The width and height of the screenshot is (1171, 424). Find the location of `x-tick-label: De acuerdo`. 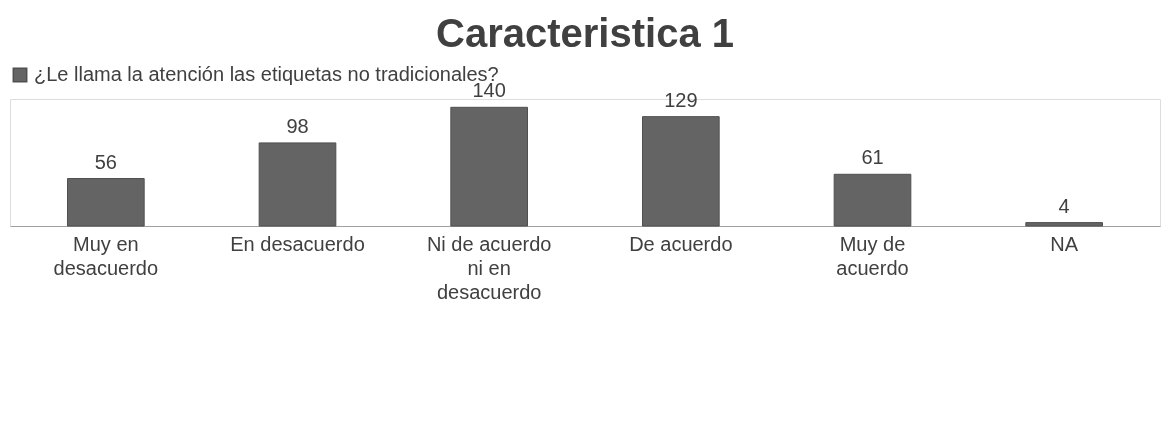

x-tick-label: De acuerdo is located at coordinates (681, 243).